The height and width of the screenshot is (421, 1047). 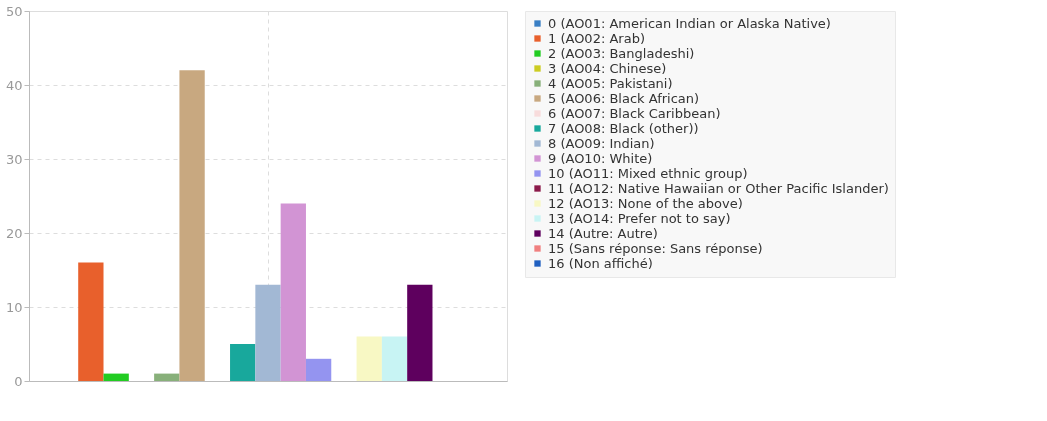 I want to click on legend-label: 3 (AO04: Chinese), so click(x=607, y=68).